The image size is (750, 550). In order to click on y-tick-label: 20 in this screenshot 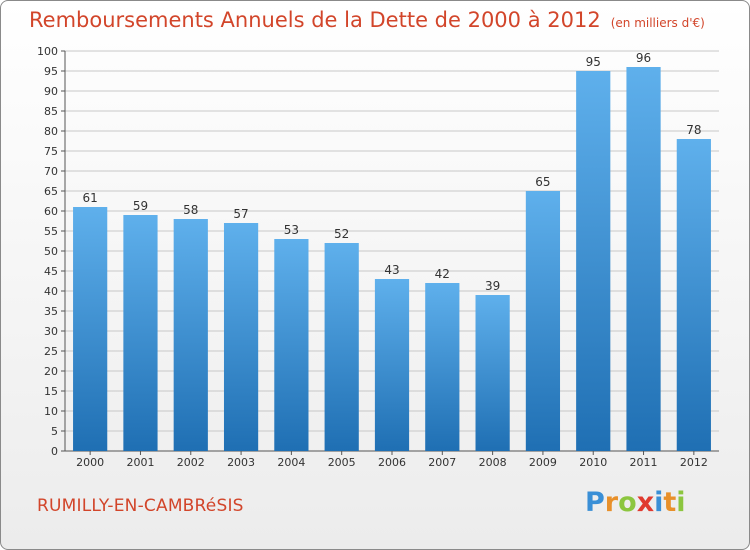, I will do `click(51, 371)`.